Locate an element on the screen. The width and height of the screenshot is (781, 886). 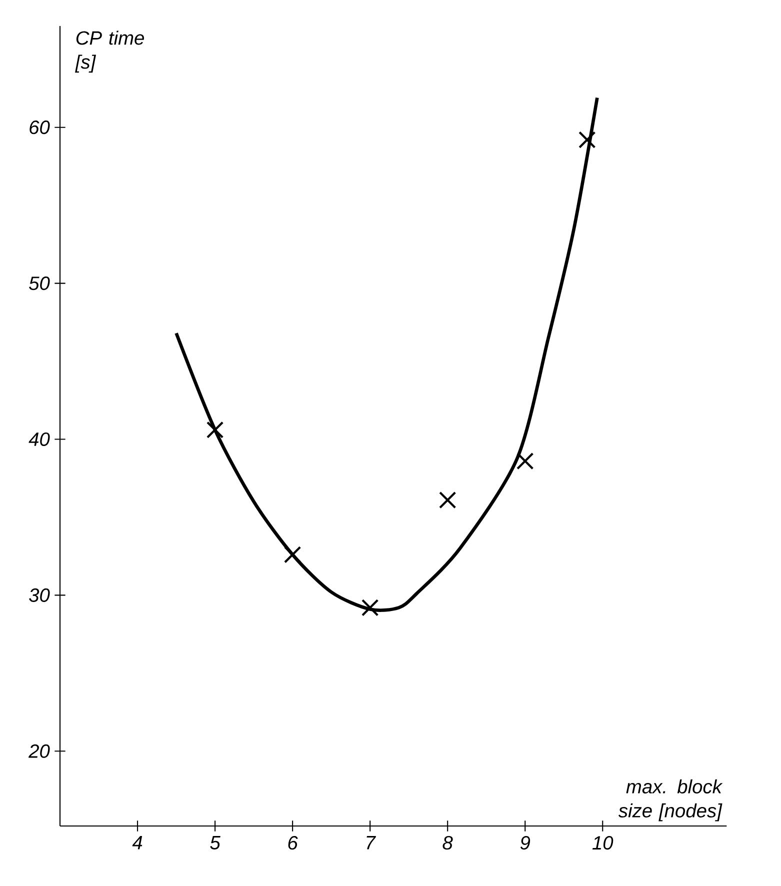
x-tick-label: 7 is located at coordinates (371, 843).